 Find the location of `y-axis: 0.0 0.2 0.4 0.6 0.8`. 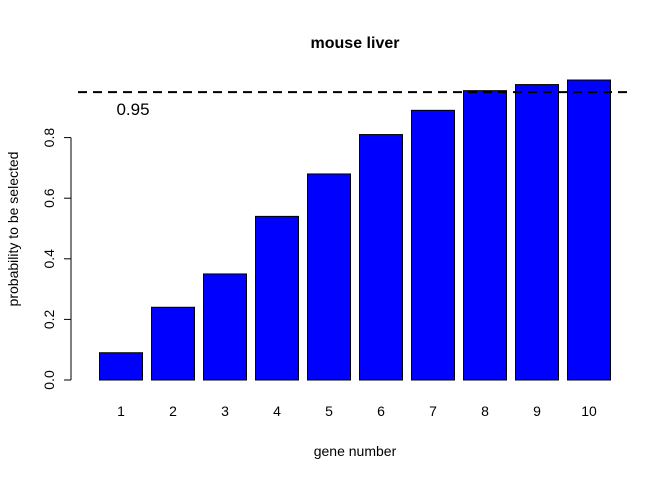

y-axis: 0.0 0.2 0.4 0.6 0.8 is located at coordinates (56, 259).